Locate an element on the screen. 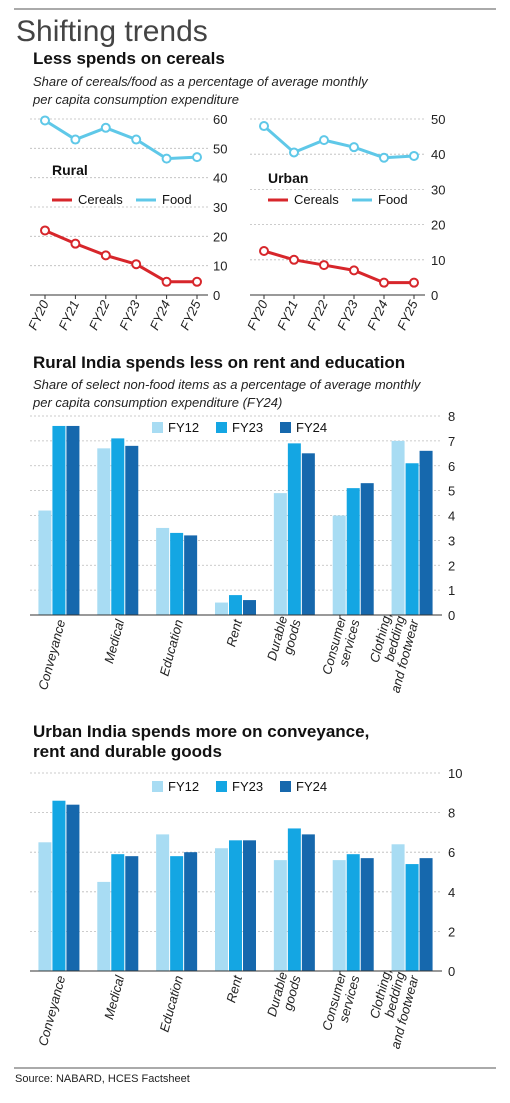 The height and width of the screenshot is (1103, 510). rural-x-tick-label: FY24 is located at coordinates (160, 315).